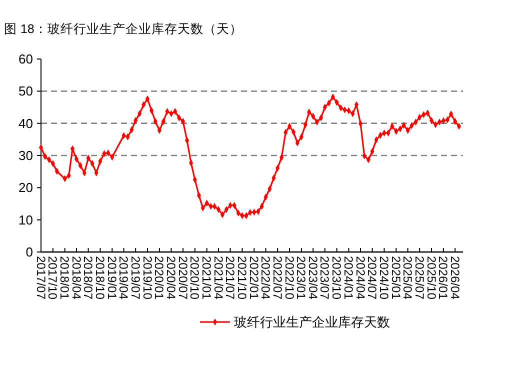 This screenshot has width=529, height=385. Describe the element at coordinates (384, 278) in the screenshot. I see `x-tick-label: 2024/10` at that location.